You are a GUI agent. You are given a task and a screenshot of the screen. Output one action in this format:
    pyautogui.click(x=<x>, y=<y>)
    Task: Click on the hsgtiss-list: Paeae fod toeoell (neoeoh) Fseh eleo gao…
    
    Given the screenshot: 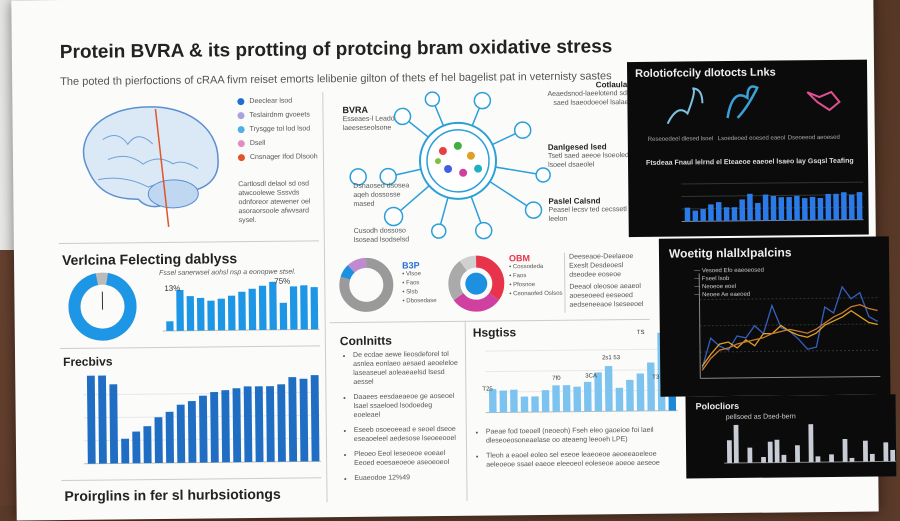 What is the action you would take?
    pyautogui.click(x=578, y=451)
    